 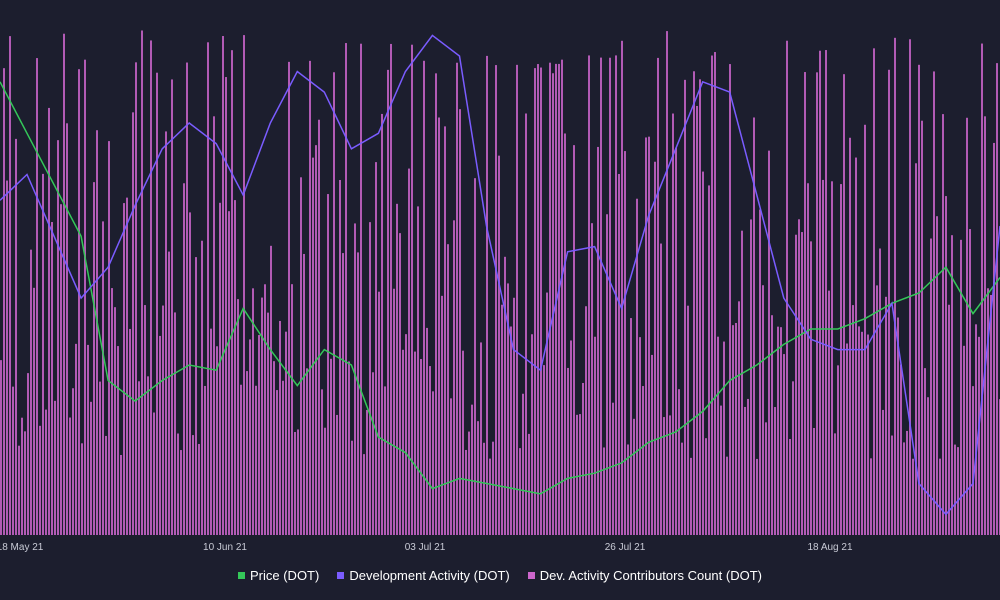 I want to click on legend-item-development-activity: Development Activity (DOT), so click(x=423, y=575).